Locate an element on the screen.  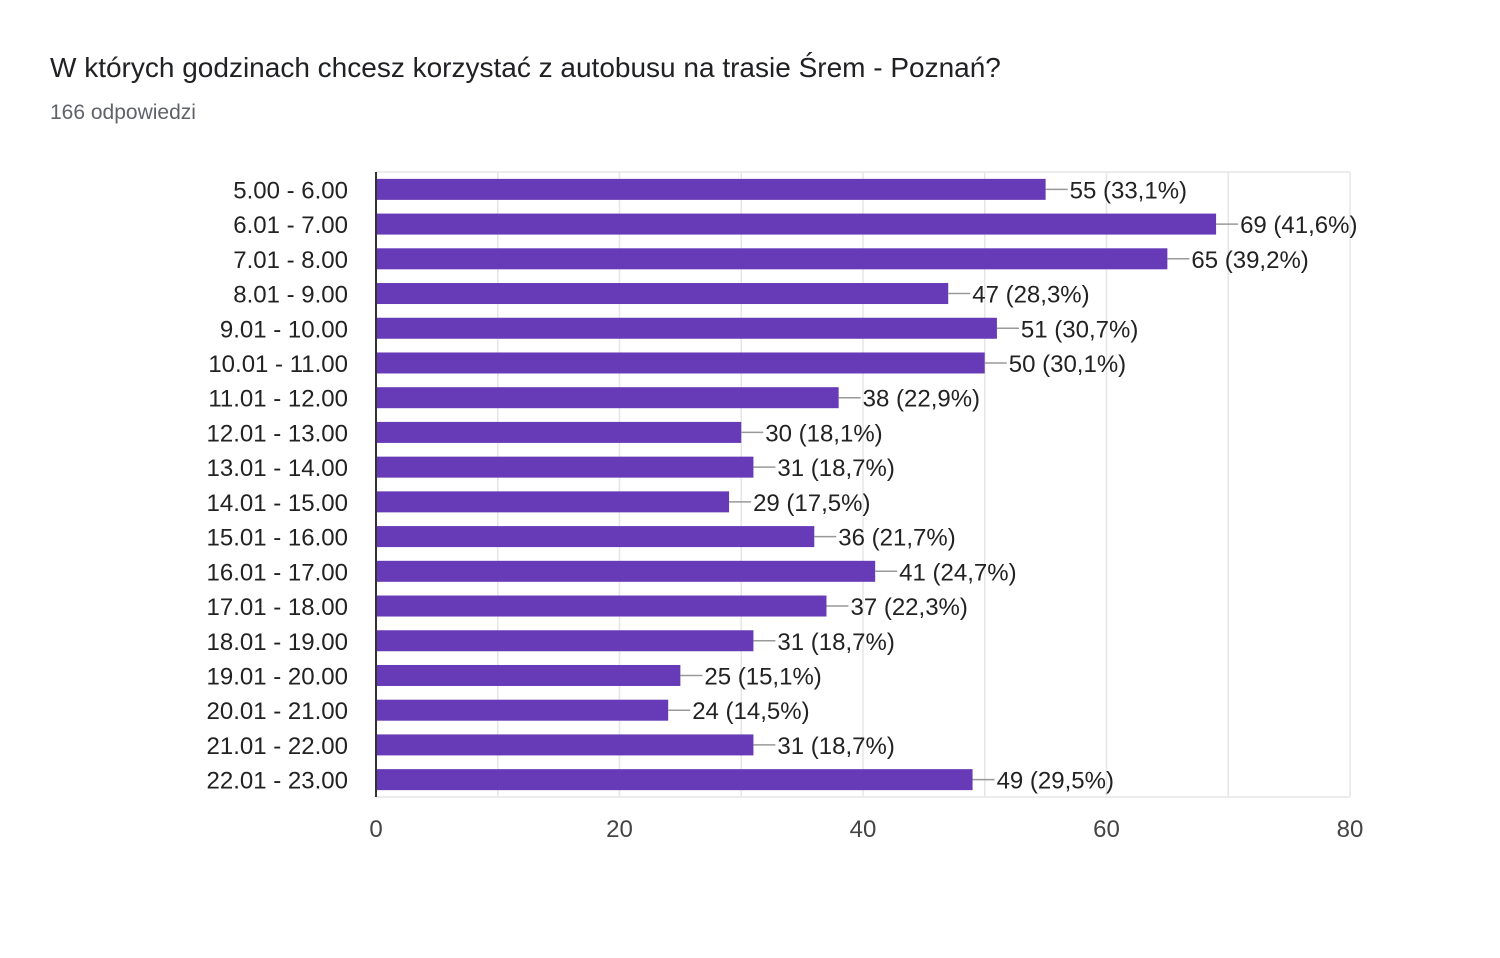
category-label: 8.01 - 9.00 is located at coordinates (290, 295).